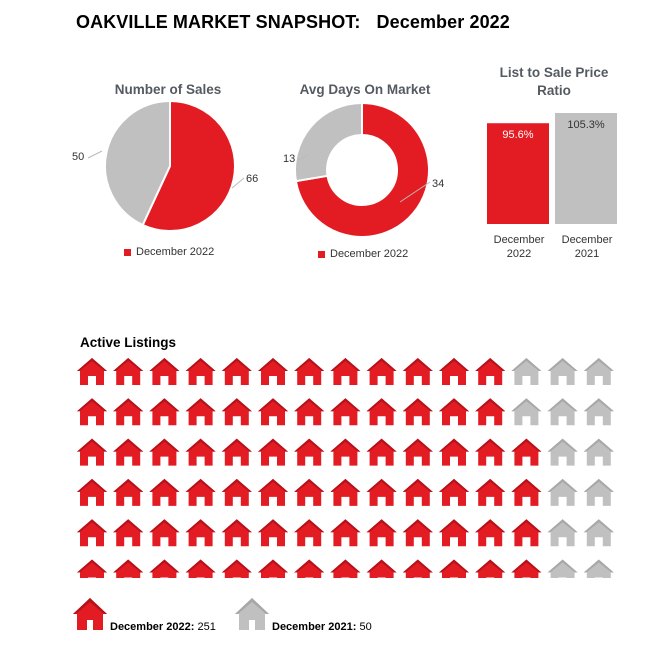 This screenshot has height=667, width=662. Describe the element at coordinates (169, 252) in the screenshot. I see `sales-legend: December 2022` at that location.